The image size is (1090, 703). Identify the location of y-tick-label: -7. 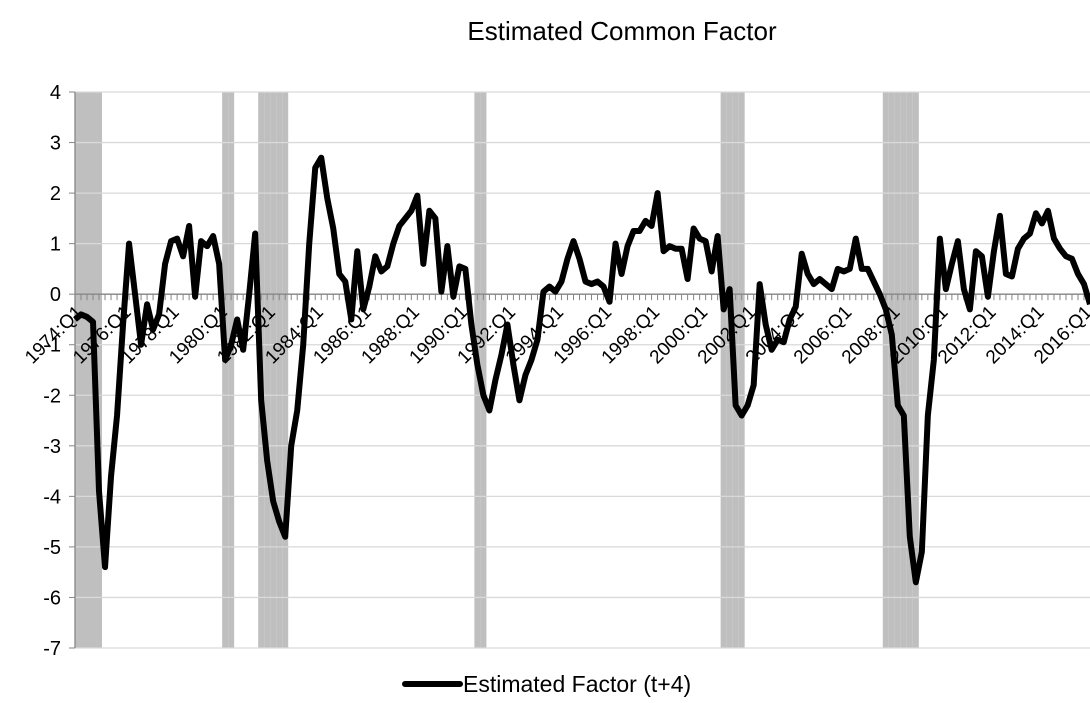
(52, 649).